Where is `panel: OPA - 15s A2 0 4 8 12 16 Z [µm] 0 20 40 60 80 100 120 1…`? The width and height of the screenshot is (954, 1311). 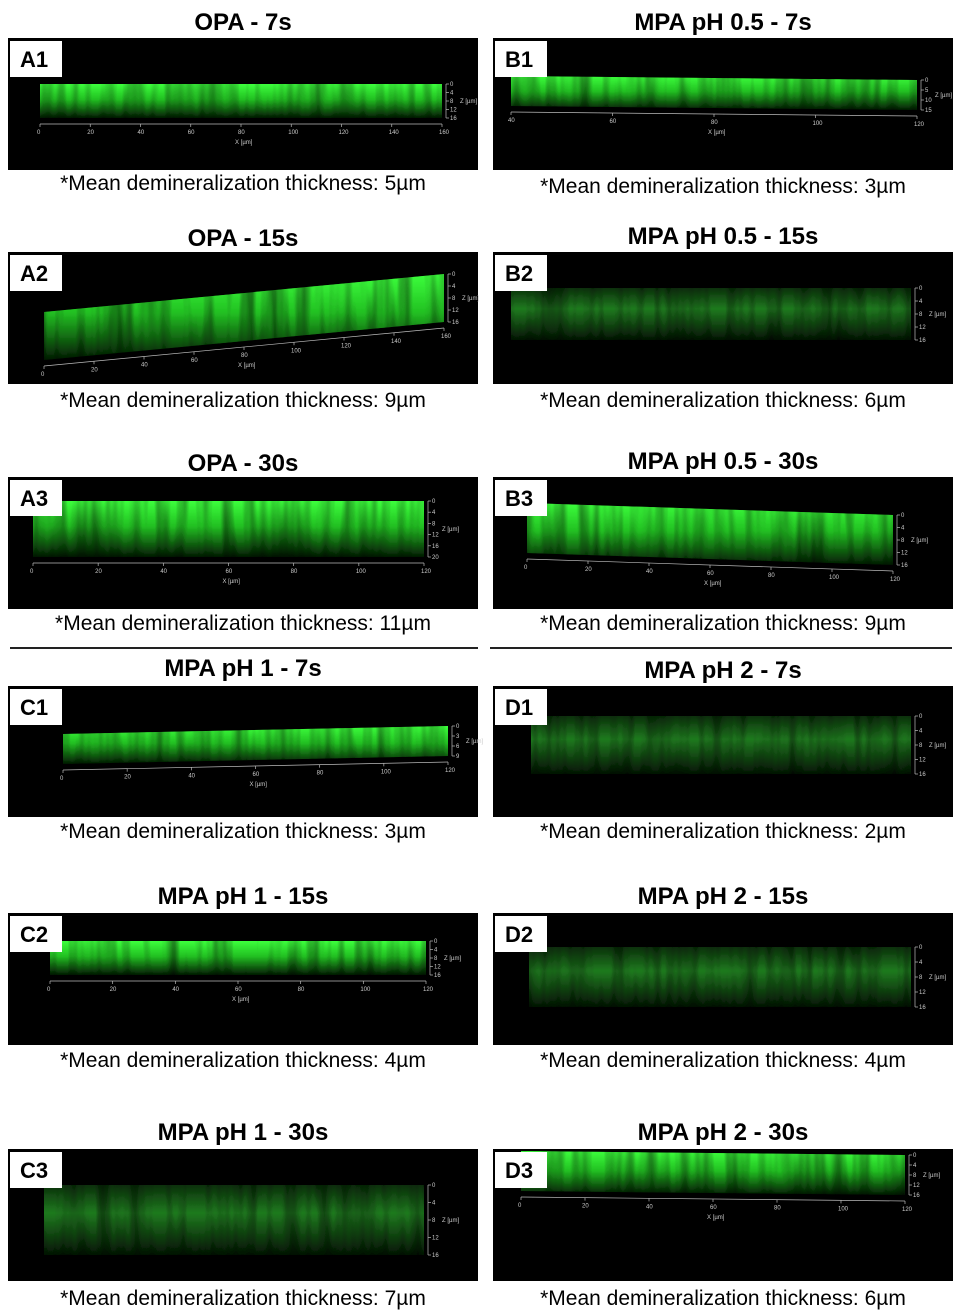 panel: OPA - 15s A2 0 4 8 12 16 Z [µm] 0 20 40 60 80 100 120 1… is located at coordinates (243, 318).